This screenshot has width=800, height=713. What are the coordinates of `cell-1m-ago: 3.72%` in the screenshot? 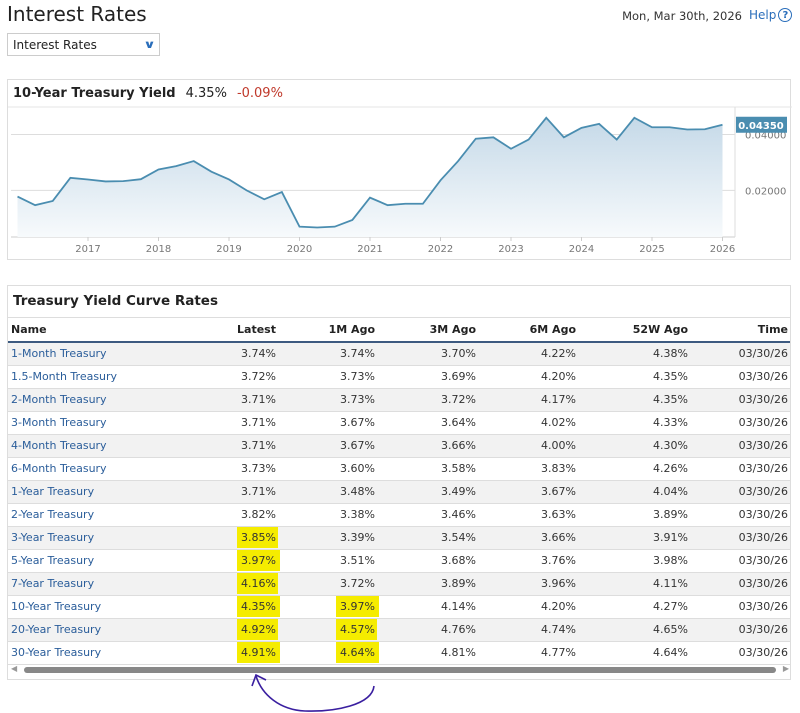 It's located at (327, 584).